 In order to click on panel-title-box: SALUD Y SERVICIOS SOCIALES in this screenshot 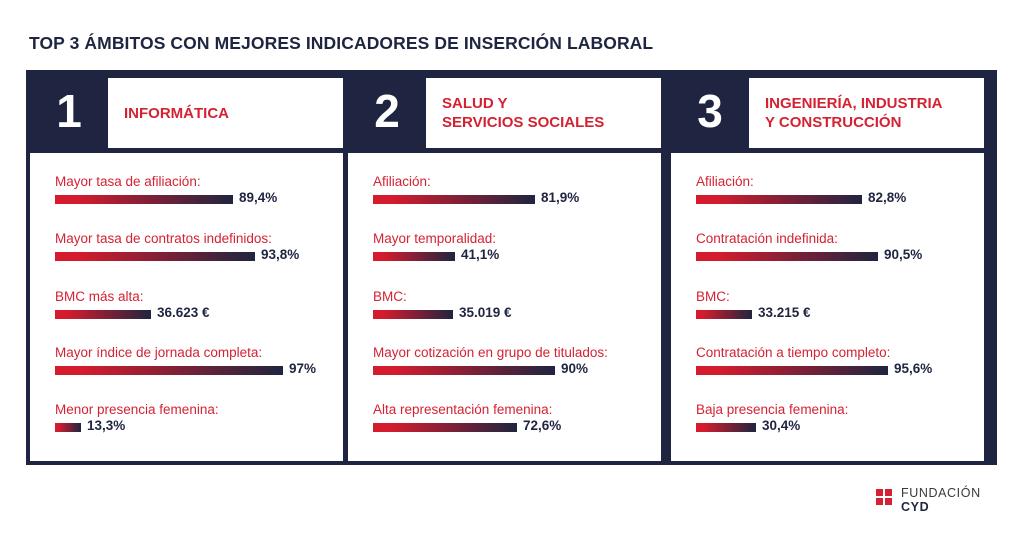, I will do `click(543, 113)`.